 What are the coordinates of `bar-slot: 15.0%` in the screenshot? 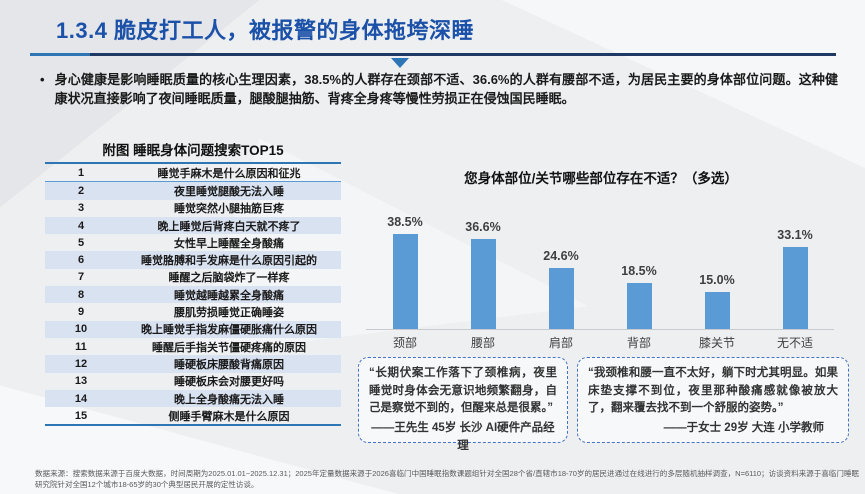 It's located at (717, 301).